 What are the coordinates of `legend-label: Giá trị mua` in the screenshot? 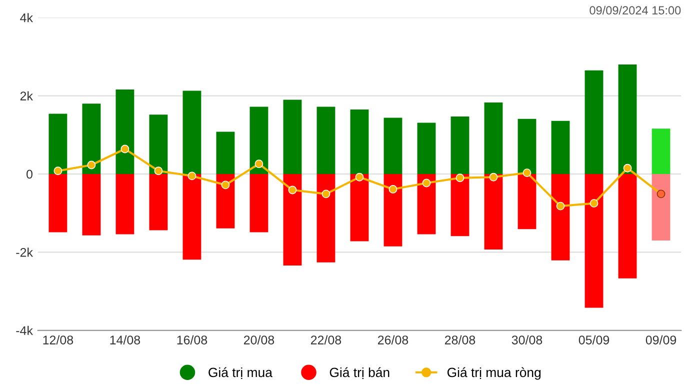 It's located at (240, 373).